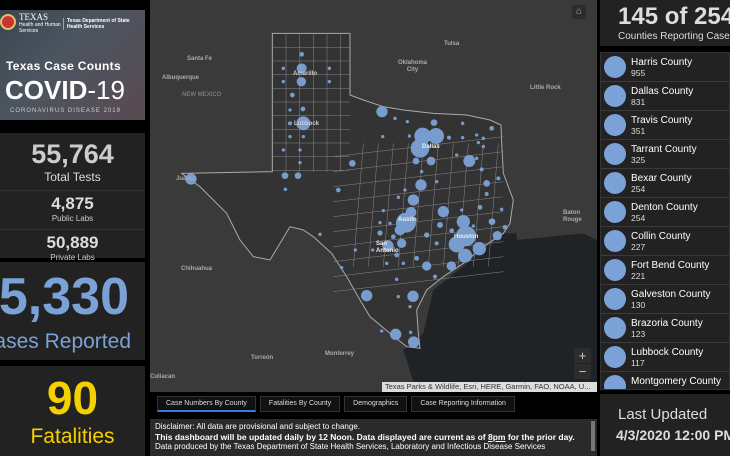 The height and width of the screenshot is (456, 730). Describe the element at coordinates (579, 12) in the screenshot. I see `home-button: ⌂` at that location.